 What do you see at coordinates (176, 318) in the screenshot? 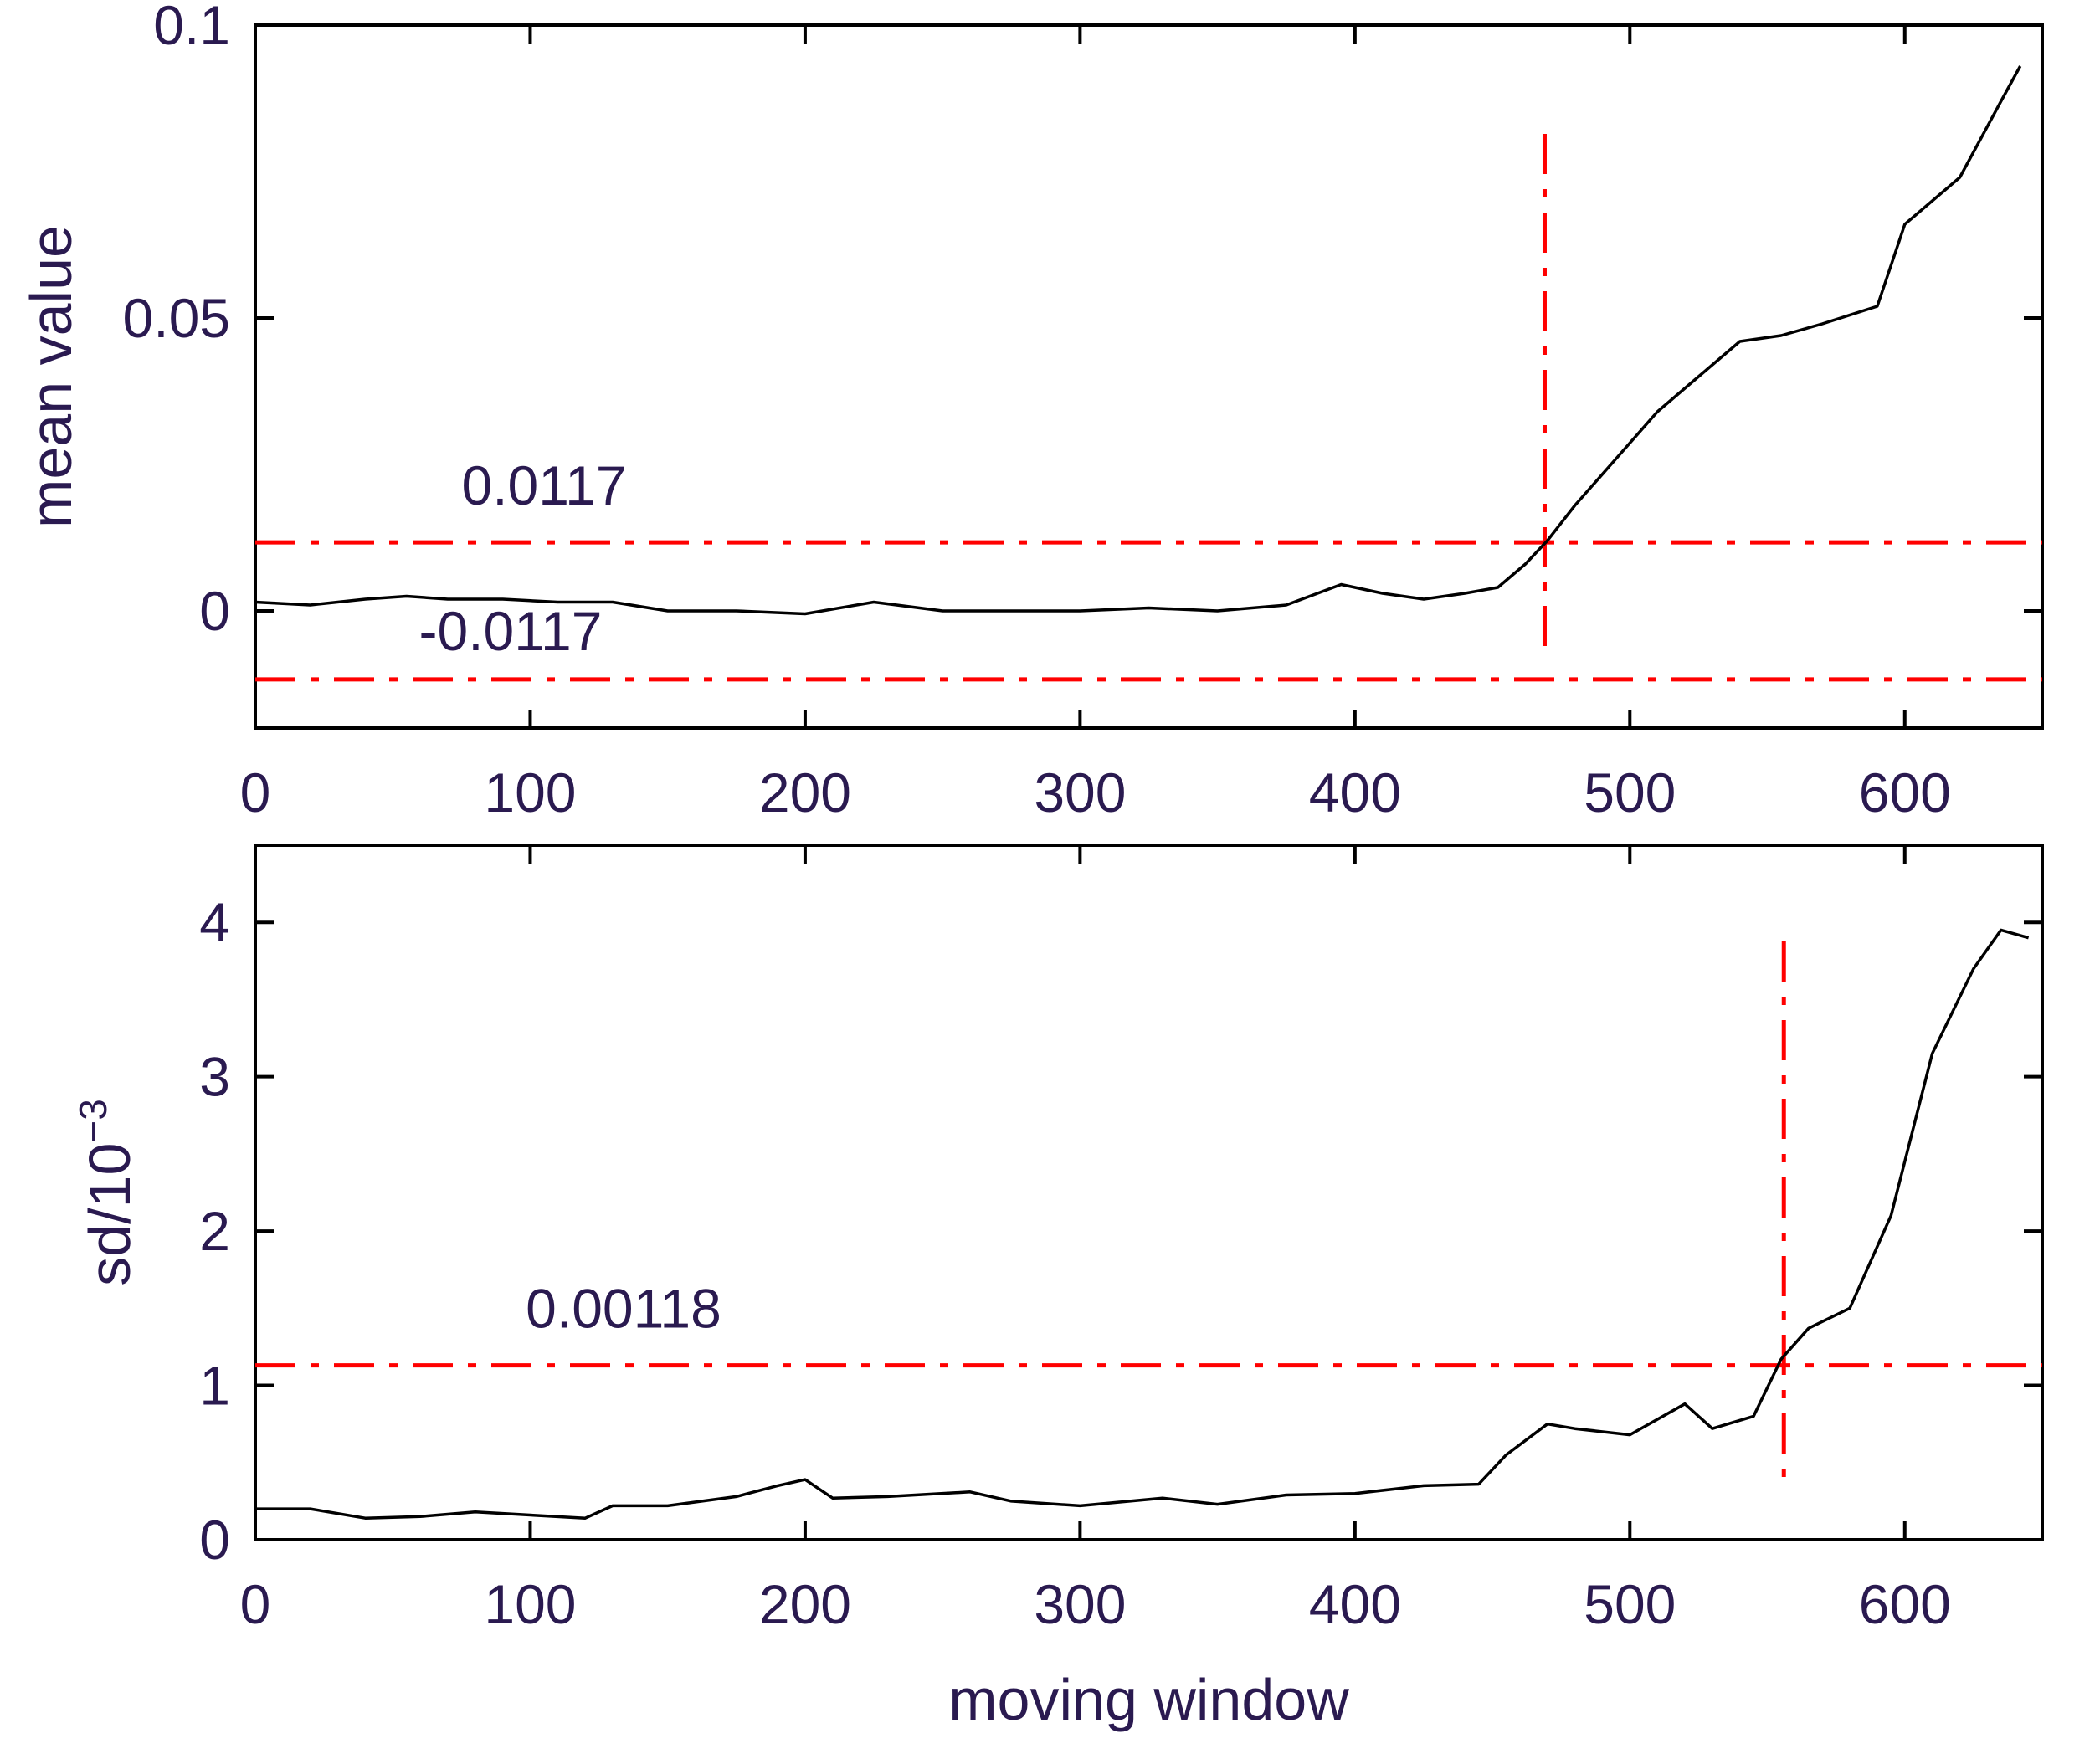
I see `y-tick-label: 0.05` at bounding box center [176, 318].